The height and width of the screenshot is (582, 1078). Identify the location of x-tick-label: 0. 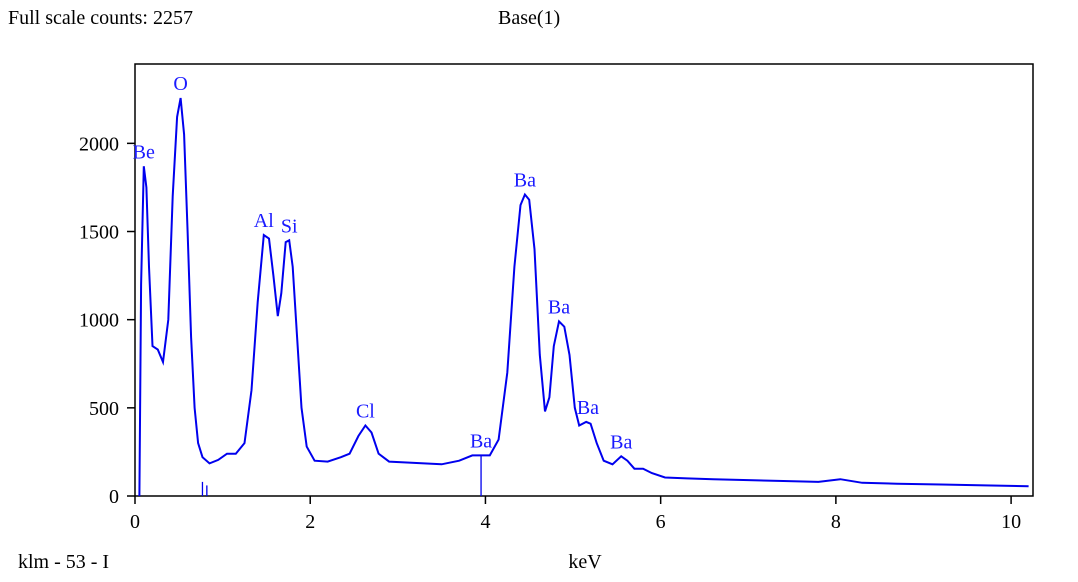
(135, 522).